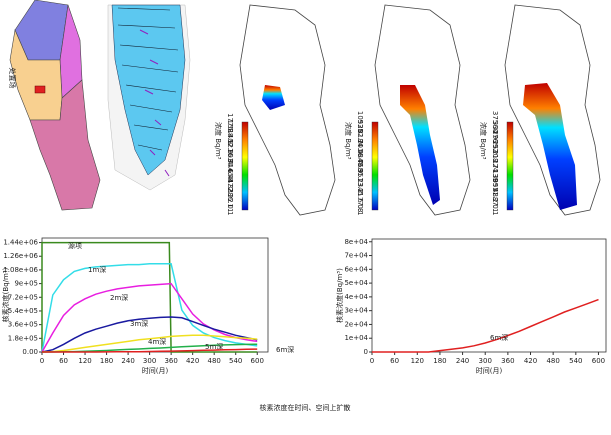  What do you see at coordinates (230, 151) in the screenshot?
I see `legend-label: 1216.7` at bounding box center [230, 151].